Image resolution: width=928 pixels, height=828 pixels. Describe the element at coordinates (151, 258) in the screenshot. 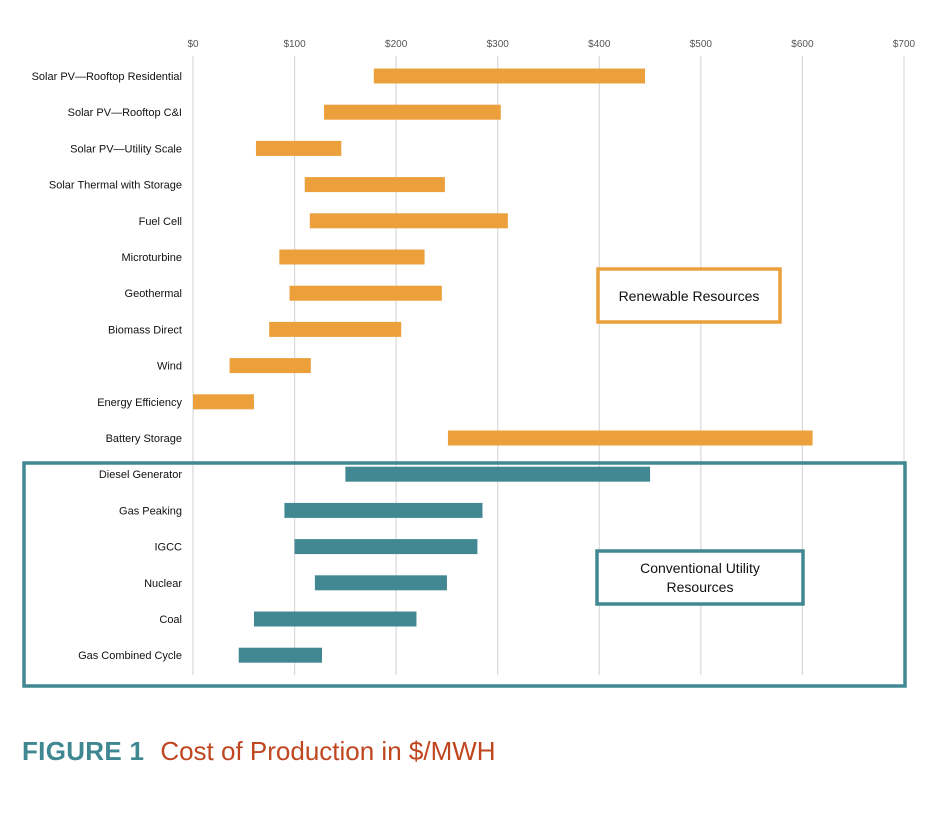

I see `category-label: Microturbine` at that location.